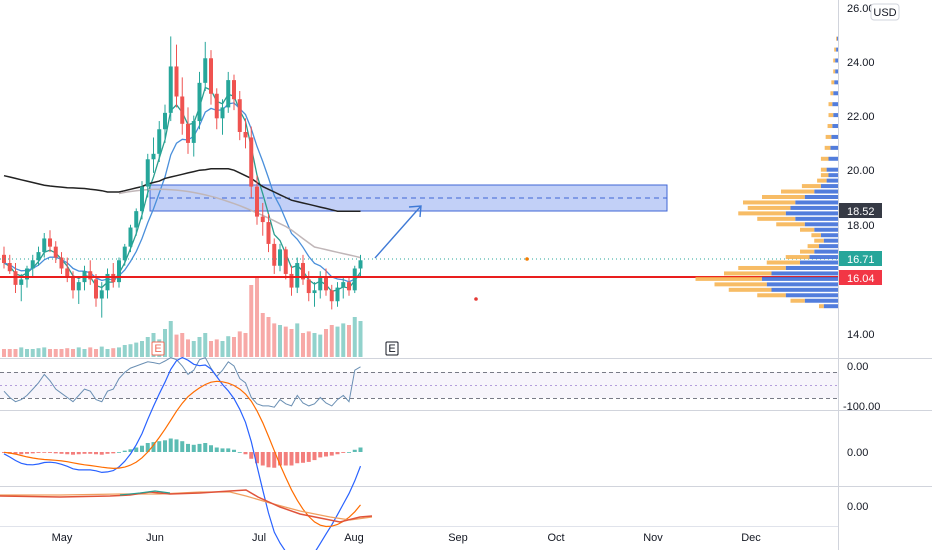 Image resolution: width=932 pixels, height=550 pixels. Describe the element at coordinates (861, 63) in the screenshot. I see `price-tick: 24.00` at that location.